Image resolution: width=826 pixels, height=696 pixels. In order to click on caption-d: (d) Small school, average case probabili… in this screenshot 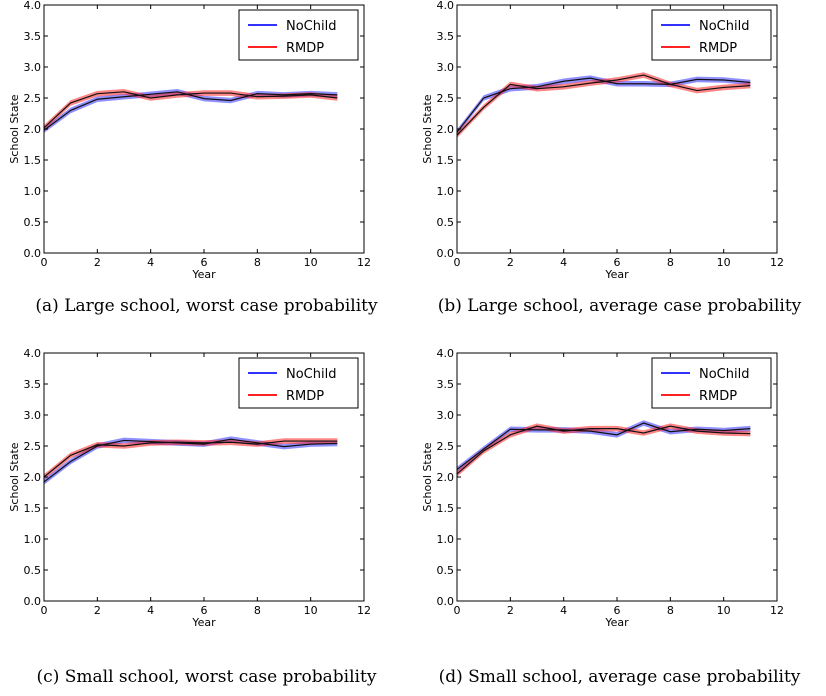, I will do `click(619, 677)`.